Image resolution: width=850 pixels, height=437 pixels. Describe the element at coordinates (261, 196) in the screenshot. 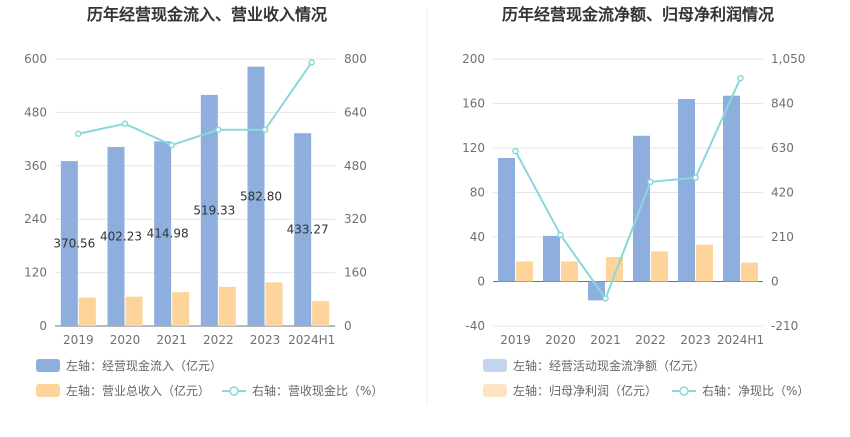

I see `data-label: 582.80` at that location.